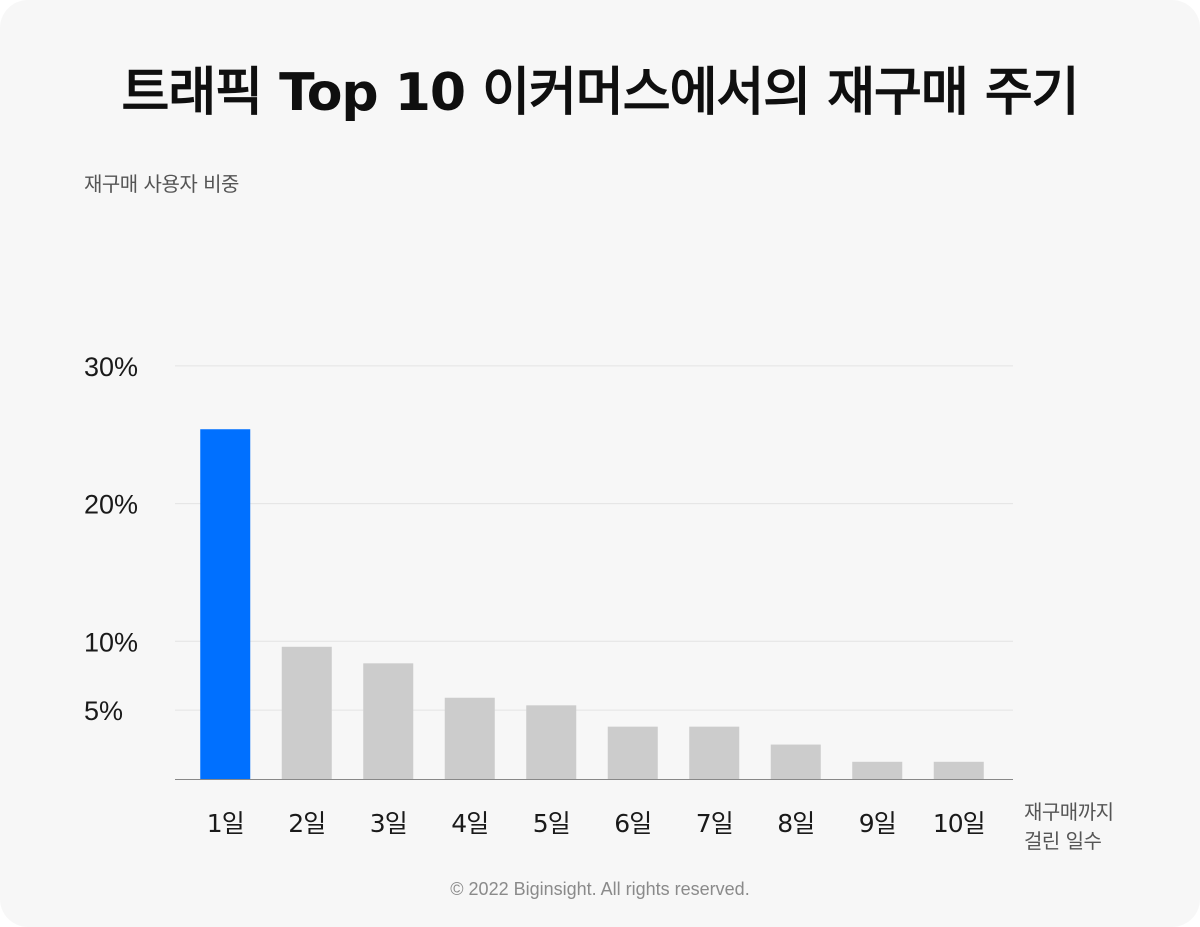 Image resolution: width=1200 pixels, height=927 pixels. Describe the element at coordinates (306, 823) in the screenshot. I see `x-category-label: 2일` at that location.